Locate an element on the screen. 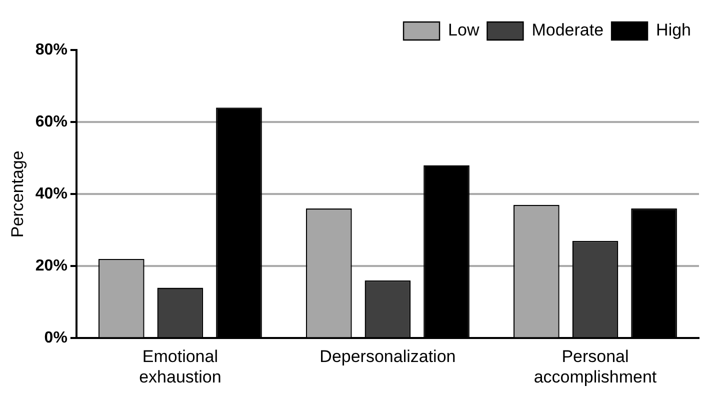 The width and height of the screenshot is (709, 395). legend-label: Low is located at coordinates (464, 30).